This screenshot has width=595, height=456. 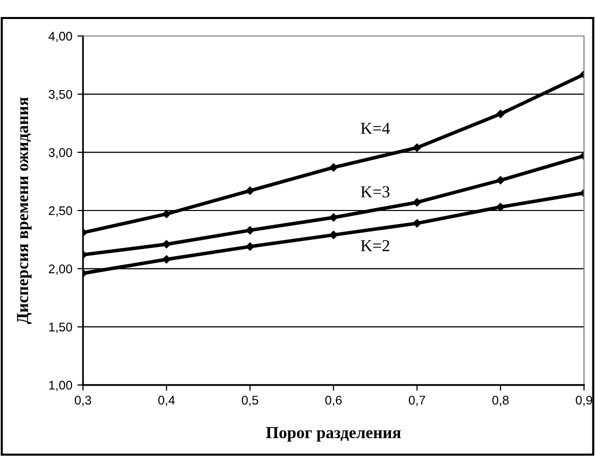 I want to click on series-label: K=4, so click(x=375, y=128).